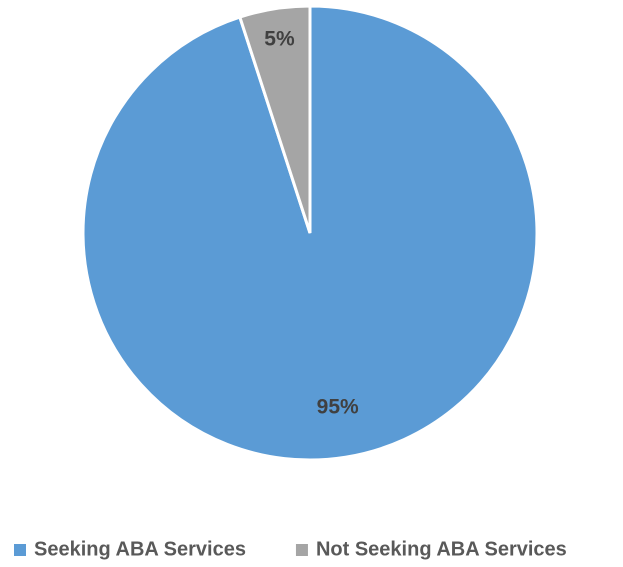  I want to click on legend-label: Seeking ABA Services, so click(140, 549).